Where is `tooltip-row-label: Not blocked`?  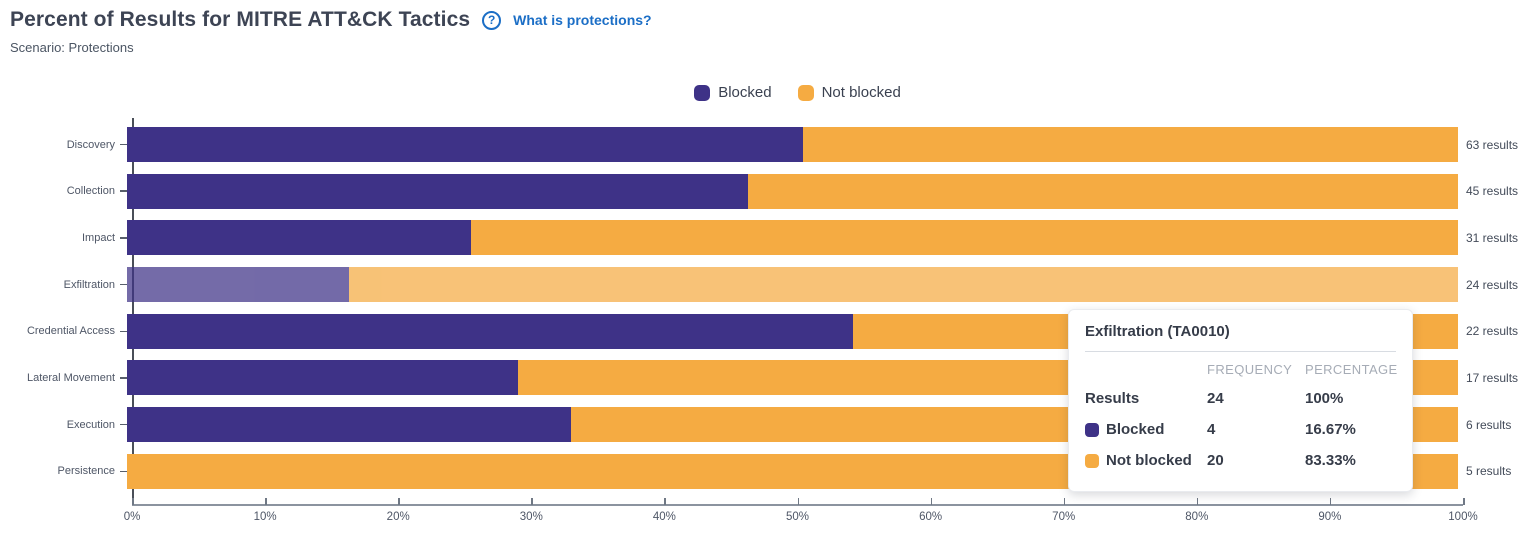 tooltip-row-label: Not blocked is located at coordinates (1146, 460).